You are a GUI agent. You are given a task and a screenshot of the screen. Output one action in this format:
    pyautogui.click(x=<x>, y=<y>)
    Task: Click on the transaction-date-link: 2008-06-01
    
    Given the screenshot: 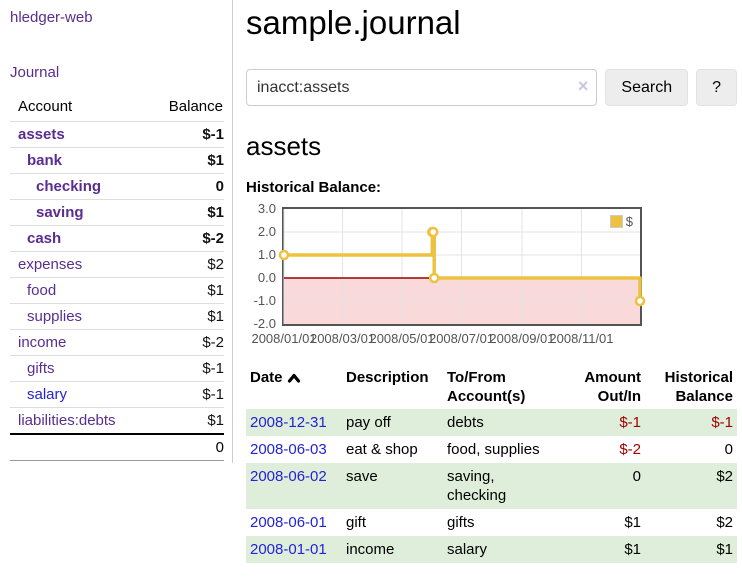 What is the action you would take?
    pyautogui.click(x=288, y=522)
    